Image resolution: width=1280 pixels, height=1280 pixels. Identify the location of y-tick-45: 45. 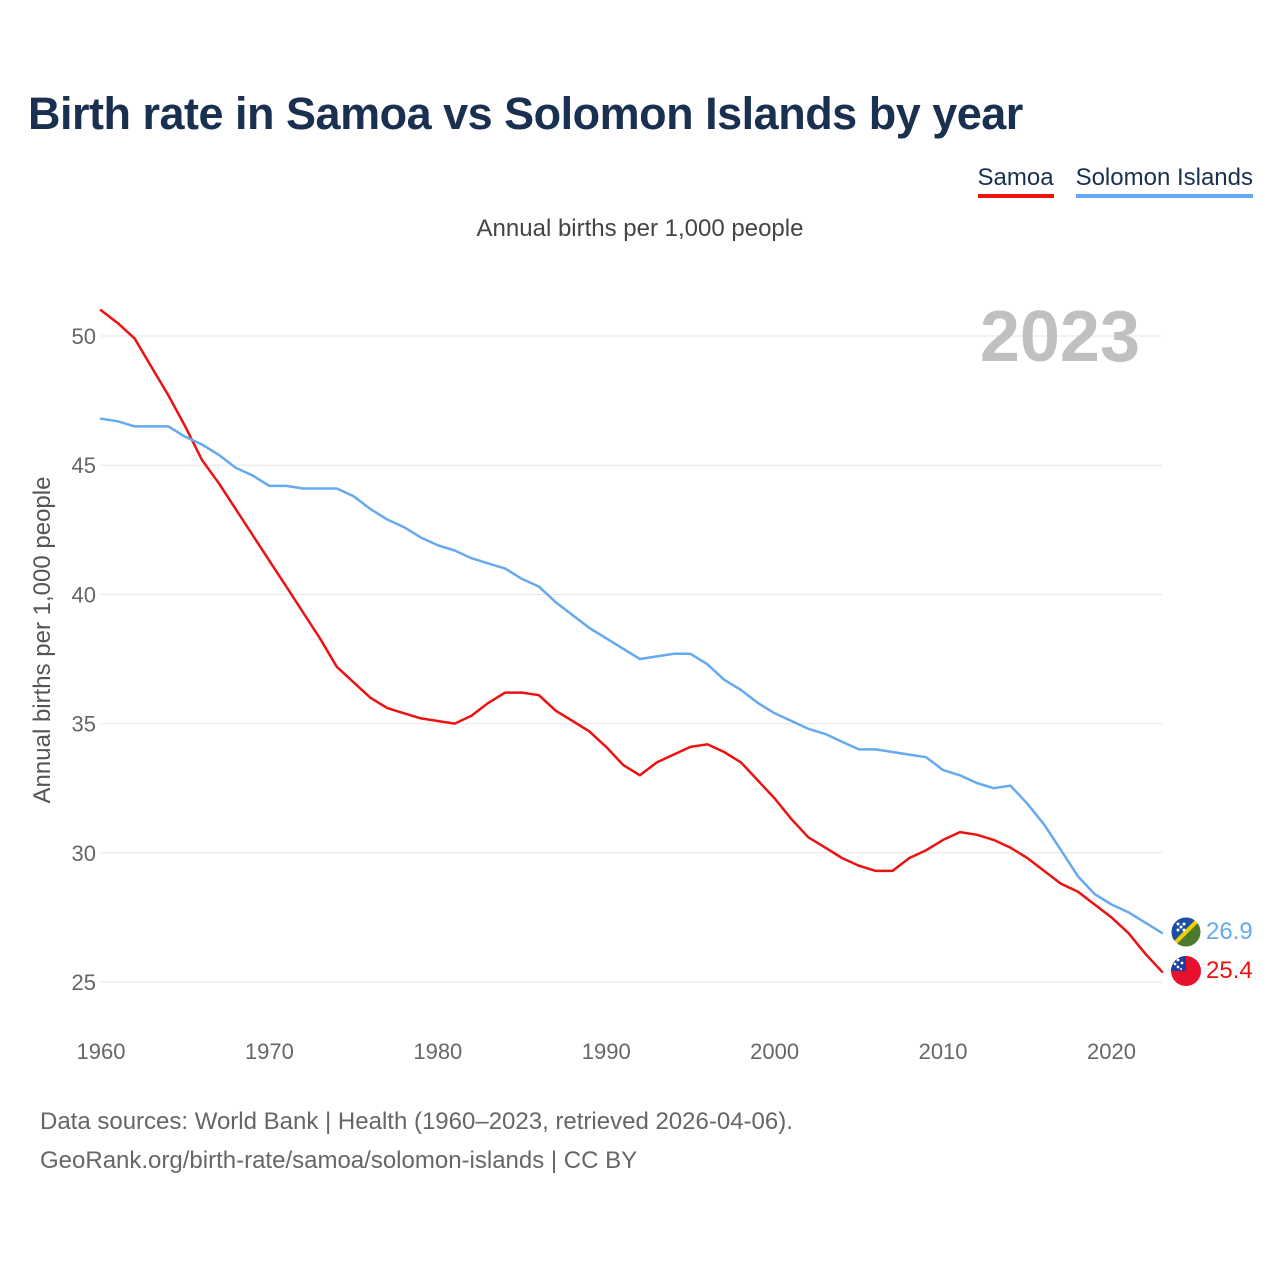
(84, 465).